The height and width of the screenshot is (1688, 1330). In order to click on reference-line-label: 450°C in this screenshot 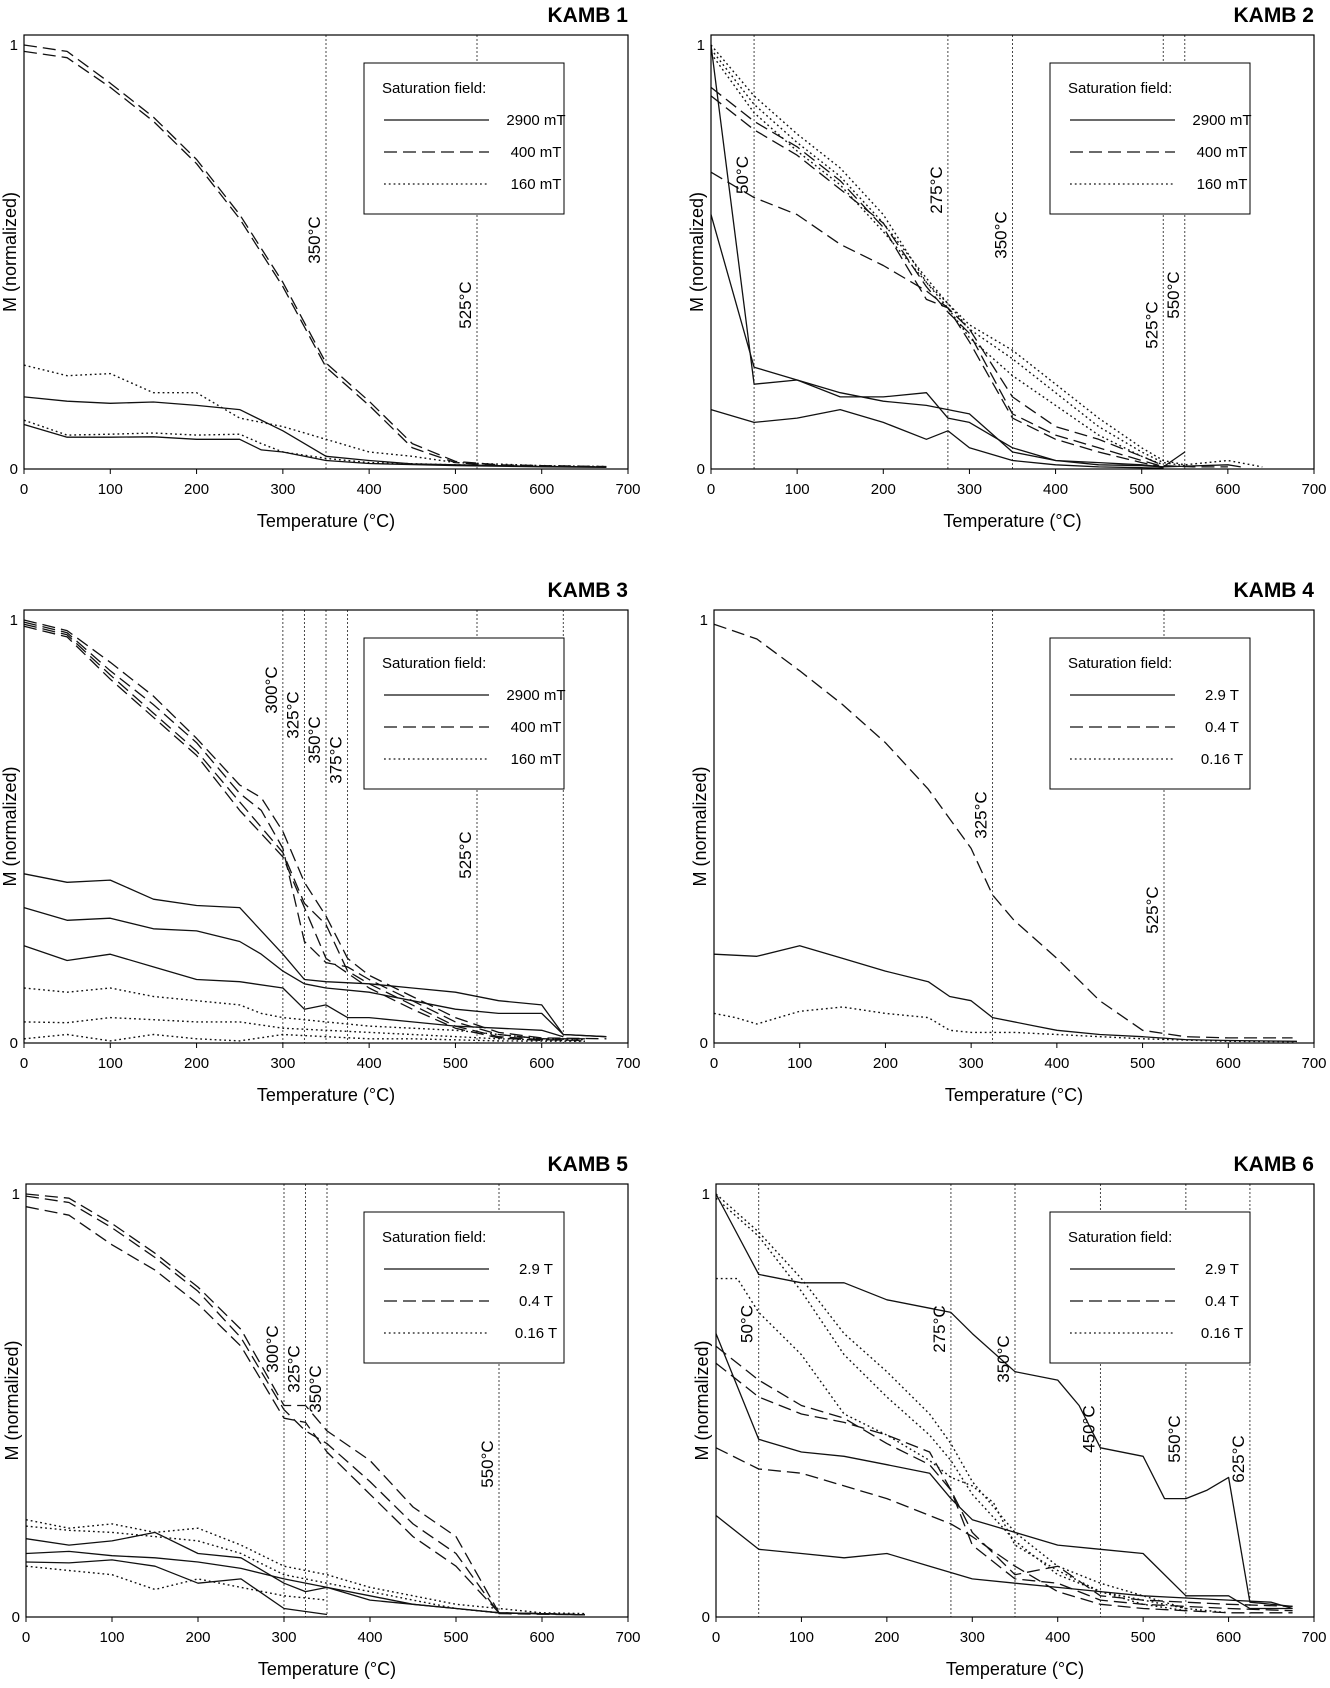, I will do `click(1088, 1428)`.